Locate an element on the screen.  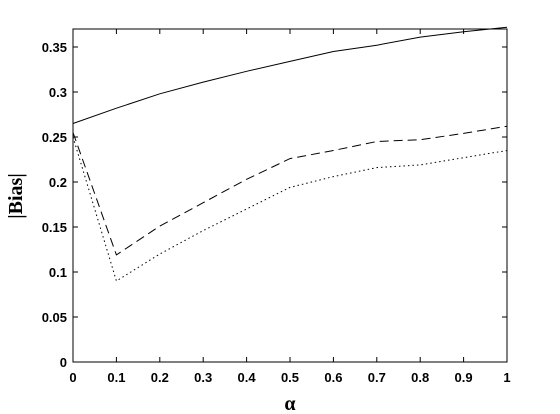
x-axis-label: α is located at coordinates (289, 403).